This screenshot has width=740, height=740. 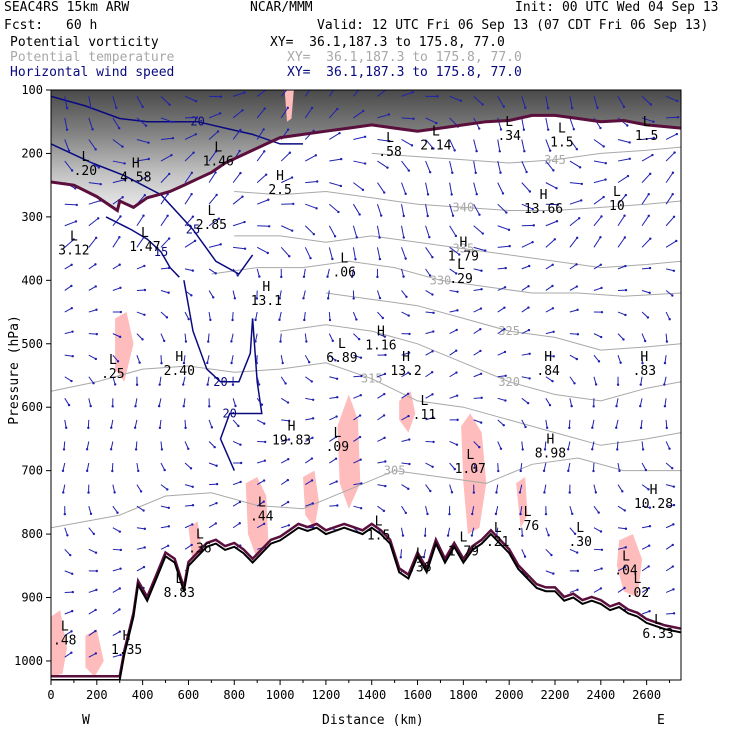 What do you see at coordinates (550, 453) in the screenshot?
I see `pv-extremum-value: 8.98` at bounding box center [550, 453].